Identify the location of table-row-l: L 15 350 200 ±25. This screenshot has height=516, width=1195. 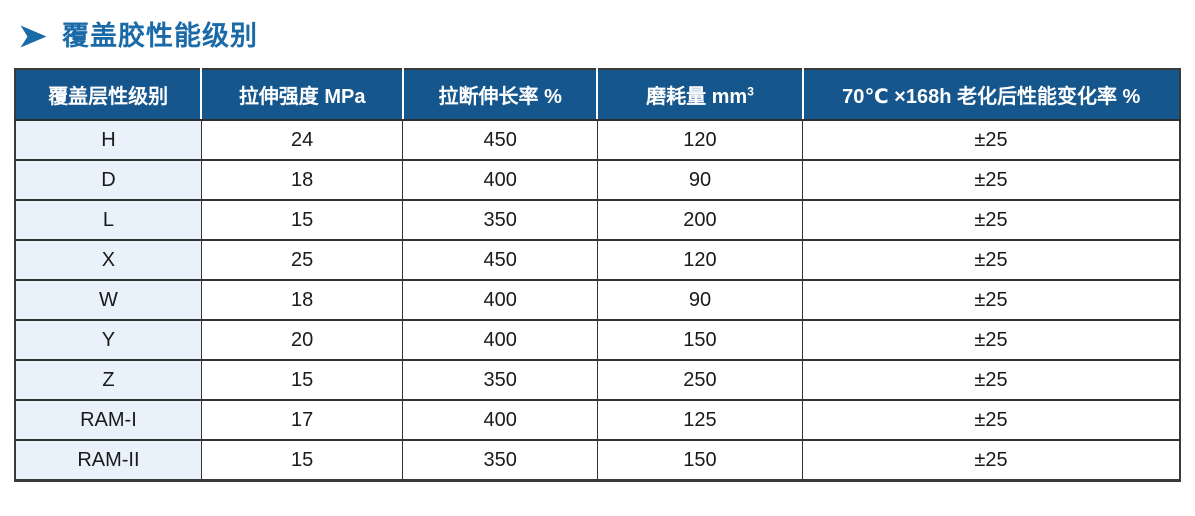
(597, 220).